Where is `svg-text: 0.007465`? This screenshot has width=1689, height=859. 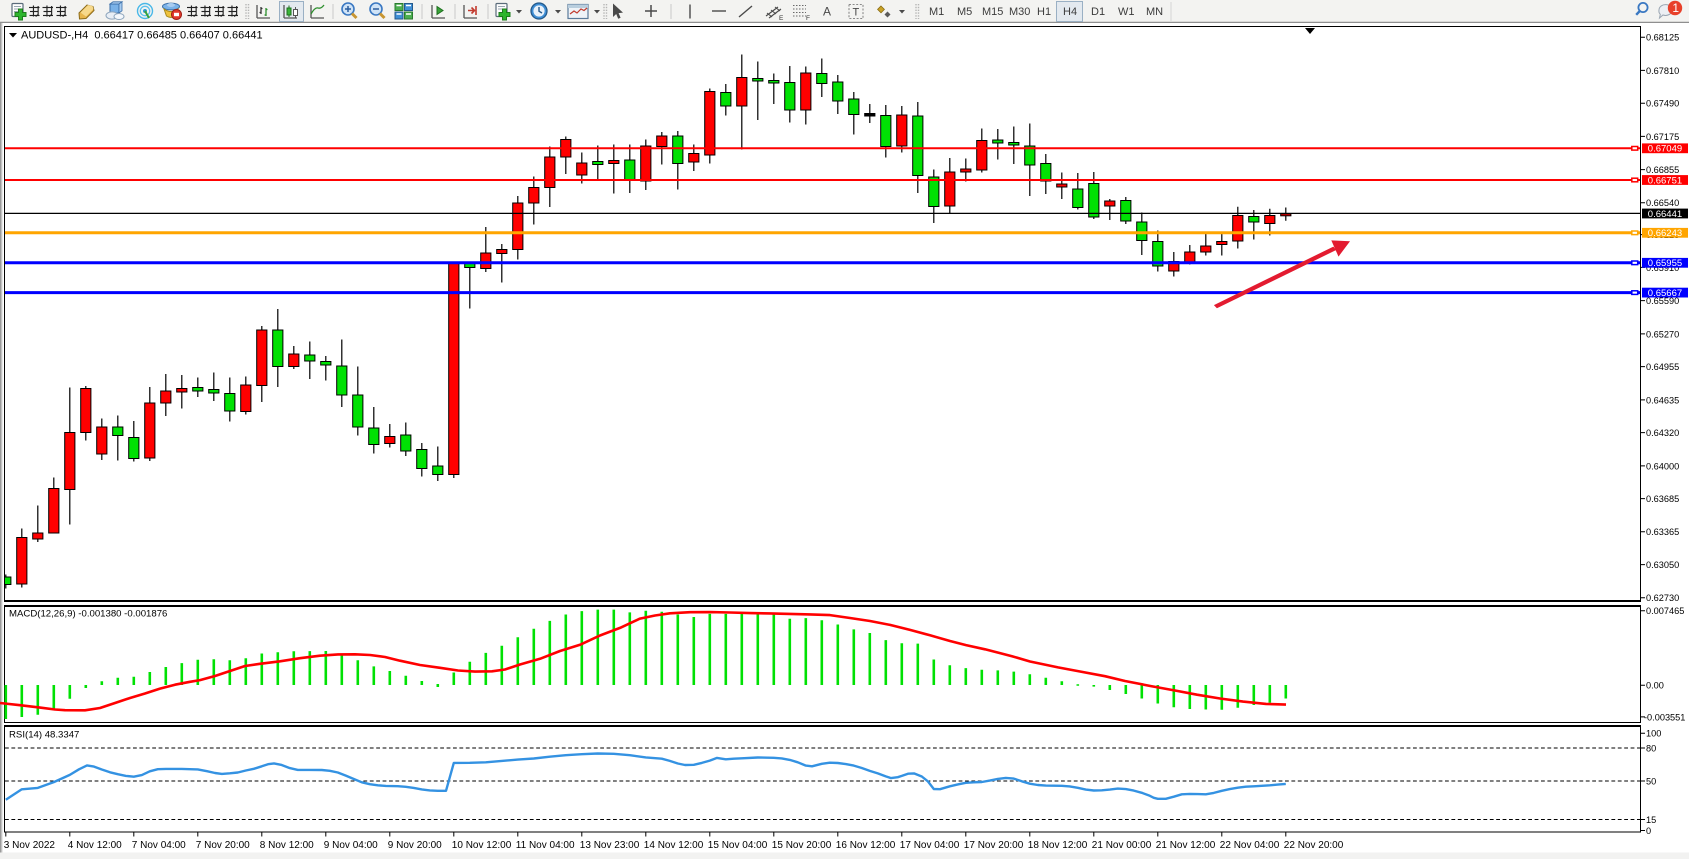
svg-text: 0.007465 is located at coordinates (1665, 611).